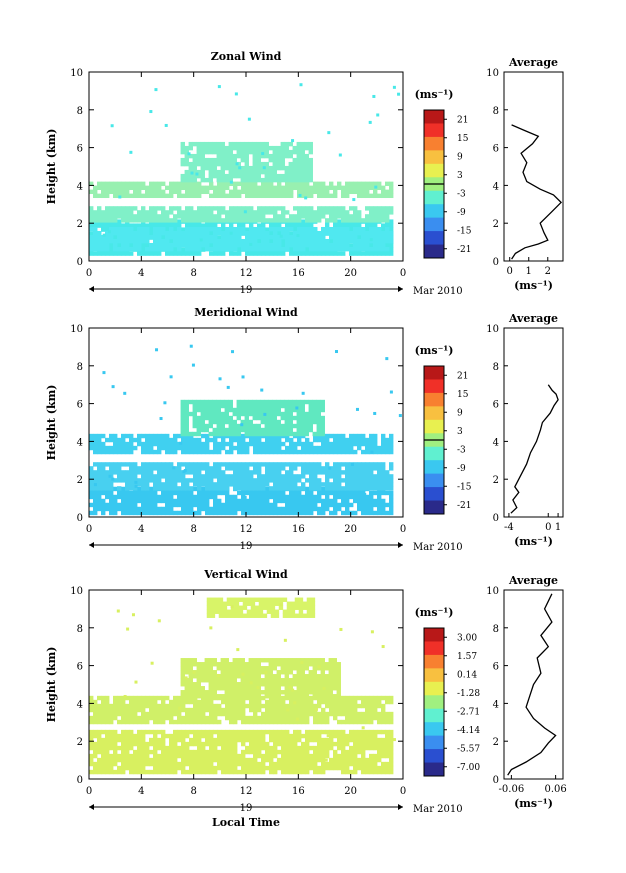 The width and height of the screenshot is (626, 873). Describe the element at coordinates (434, 350) in the screenshot. I see `colorbar-unit: (ms⁻¹)` at that location.